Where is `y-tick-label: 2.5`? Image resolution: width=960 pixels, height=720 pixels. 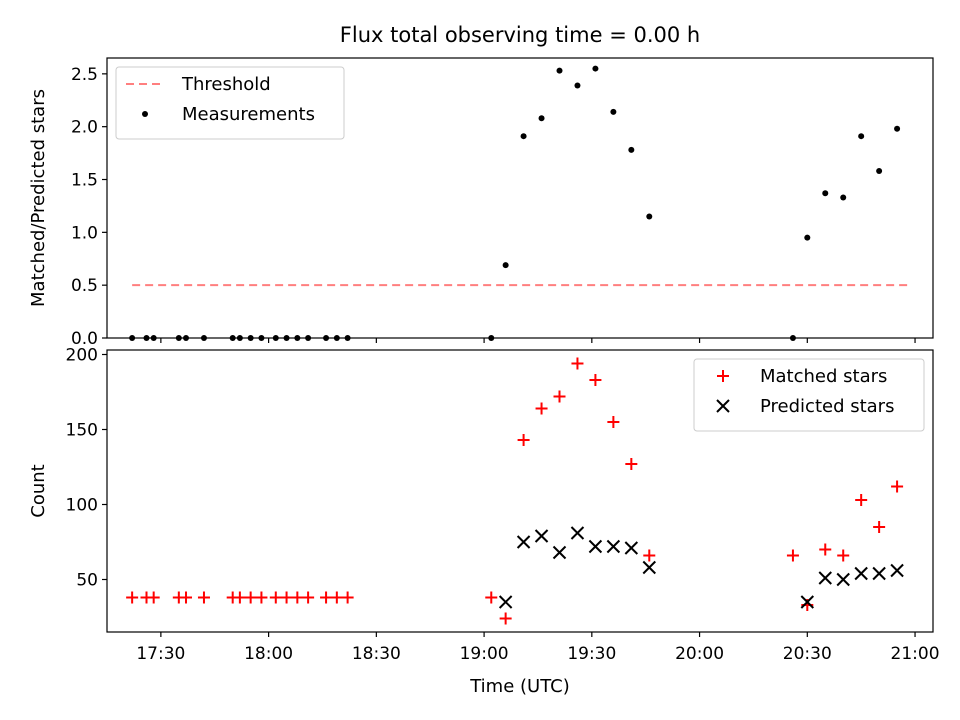 y-tick-label: 2.5 is located at coordinates (84, 75).